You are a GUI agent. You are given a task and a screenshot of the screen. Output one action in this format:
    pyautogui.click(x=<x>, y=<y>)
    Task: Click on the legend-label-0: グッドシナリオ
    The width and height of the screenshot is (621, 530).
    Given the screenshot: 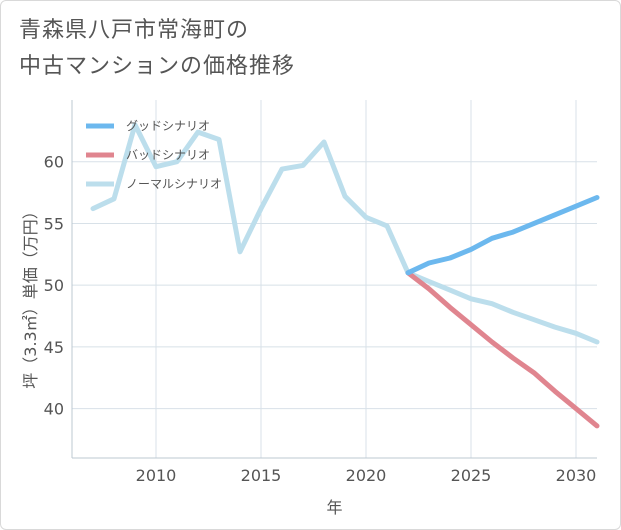 What is the action you would take?
    pyautogui.click(x=168, y=126)
    